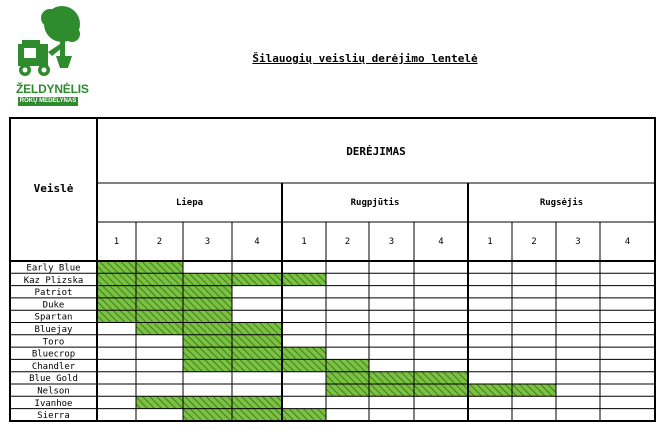  What do you see at coordinates (375, 202) in the screenshot?
I see `month-header: Rugpjūtis` at bounding box center [375, 202].